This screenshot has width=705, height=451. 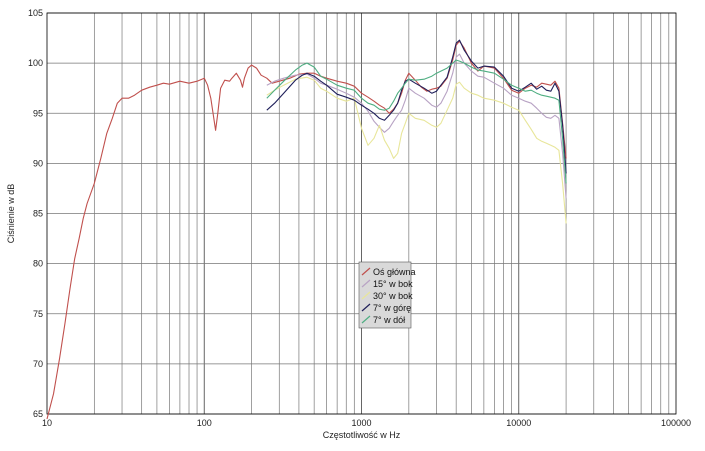 I want to click on legend-entry: 7° w dół, so click(x=389, y=320).